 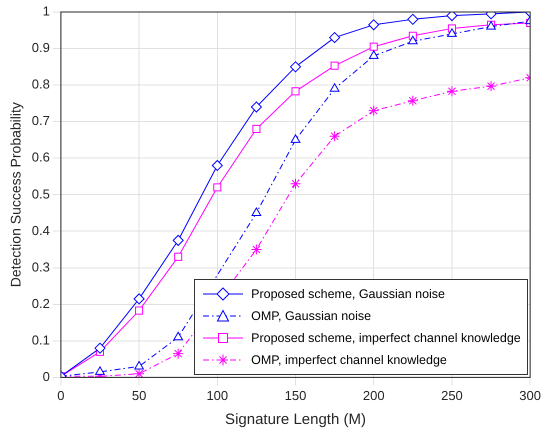 I want to click on x-tick-label: 0, so click(x=60, y=395).